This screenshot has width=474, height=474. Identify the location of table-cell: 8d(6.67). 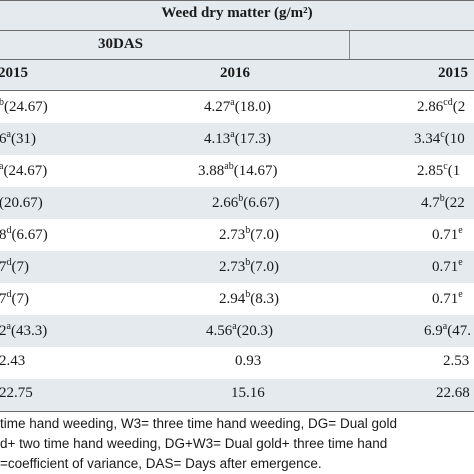
(24, 234).